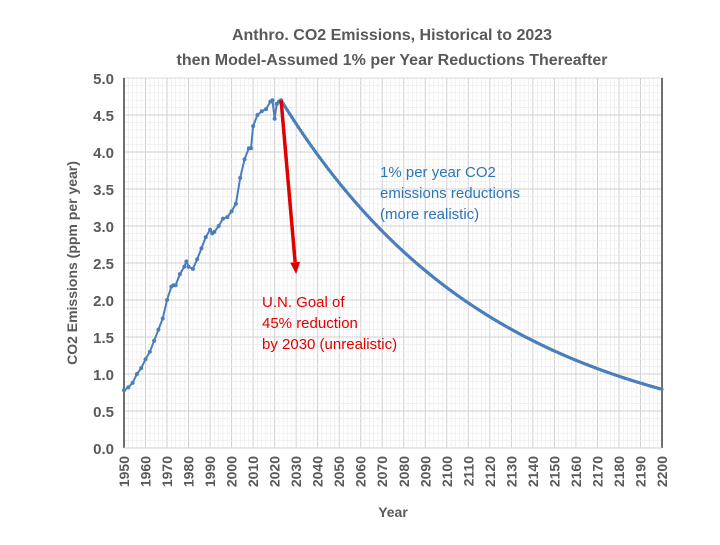  What do you see at coordinates (303, 302) in the screenshot?
I see `annotation-un-goal-1: U.N. Goal of` at bounding box center [303, 302].